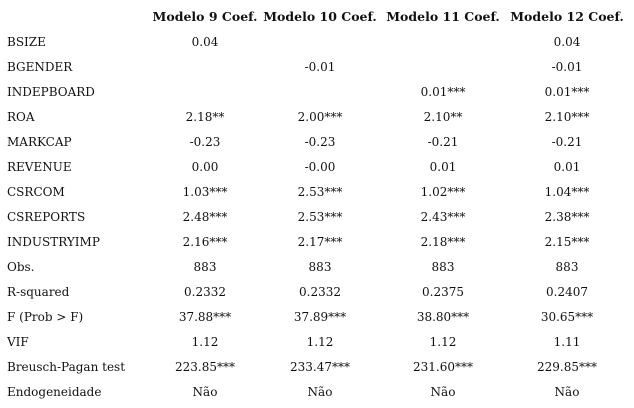  I want to click on cell: 30.65***, so click(567, 317).